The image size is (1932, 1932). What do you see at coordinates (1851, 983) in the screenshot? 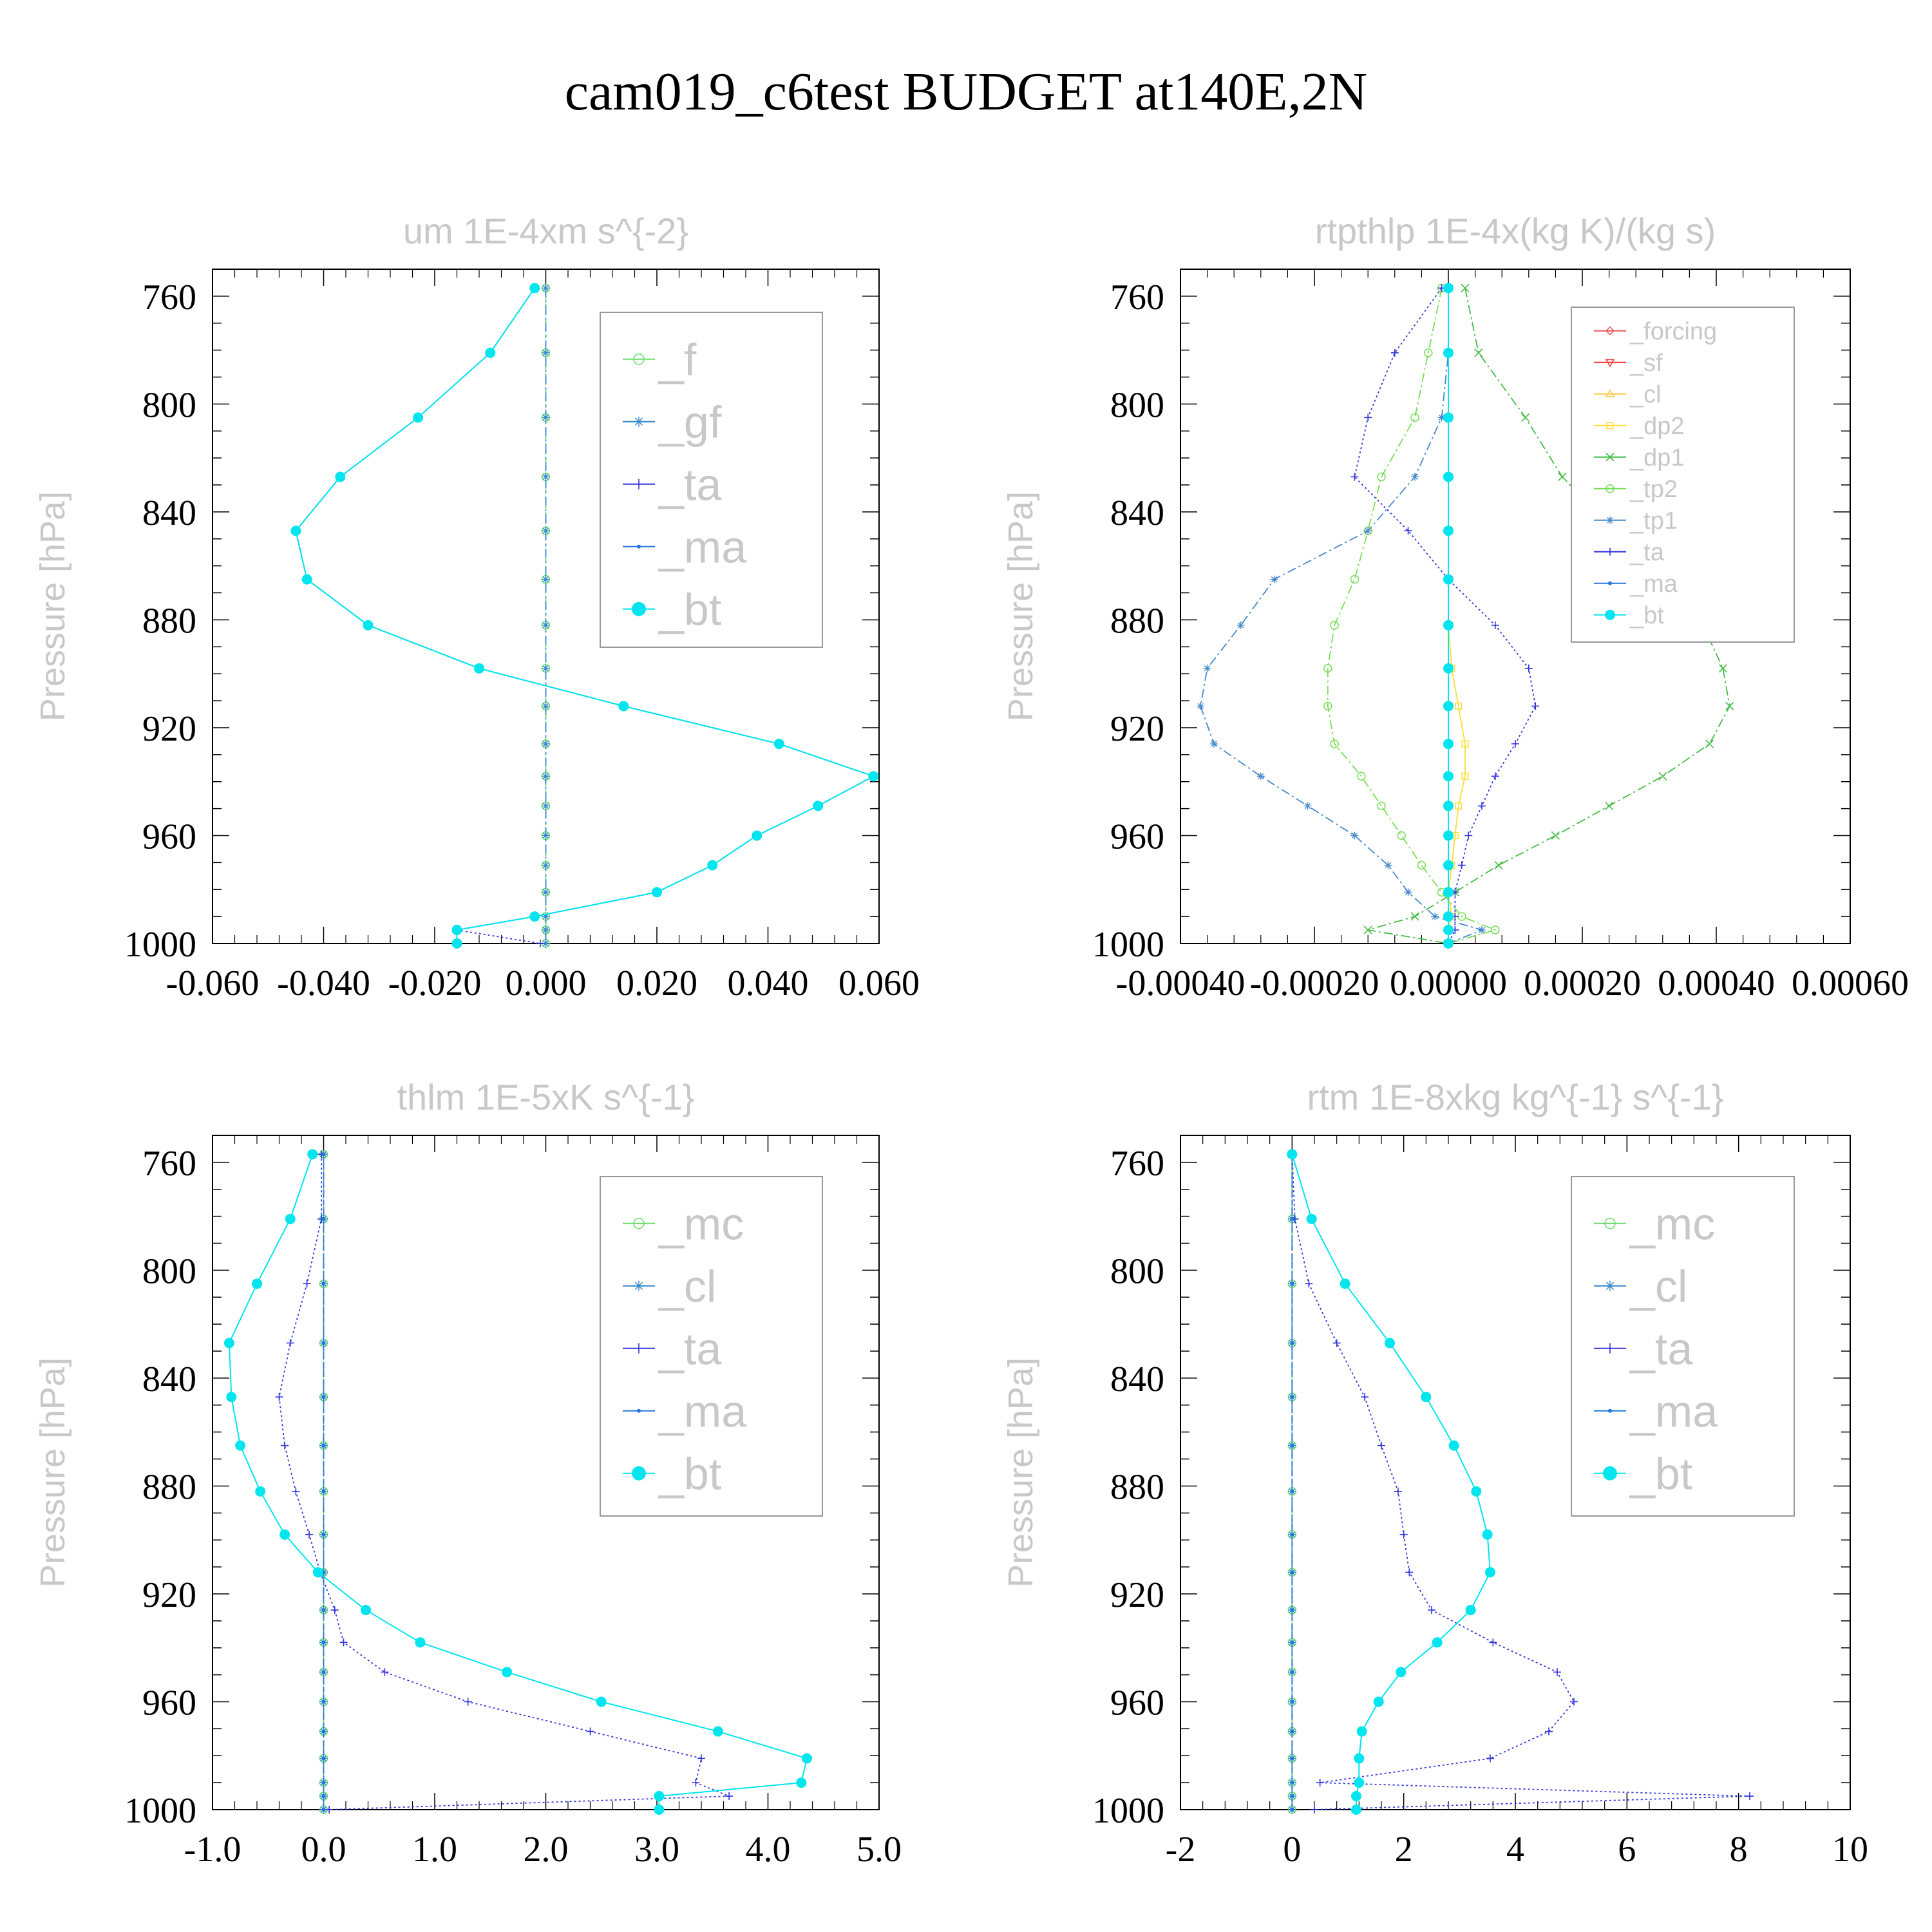
I see `x-tick-label: 0.00060` at bounding box center [1851, 983].